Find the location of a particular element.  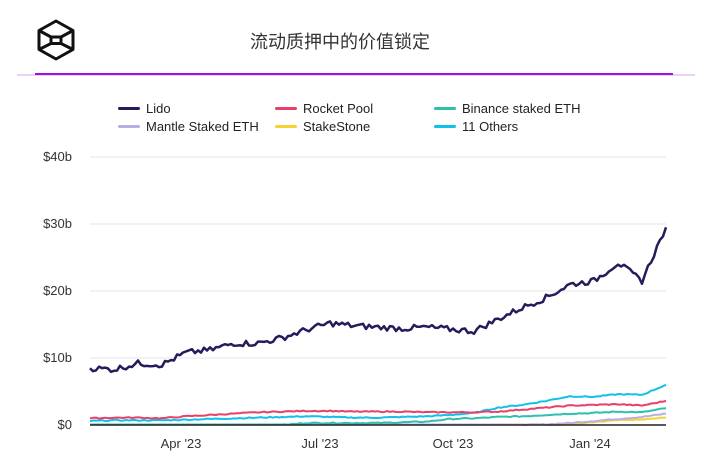

x-tick-label: Jul '23 is located at coordinates (320, 443).